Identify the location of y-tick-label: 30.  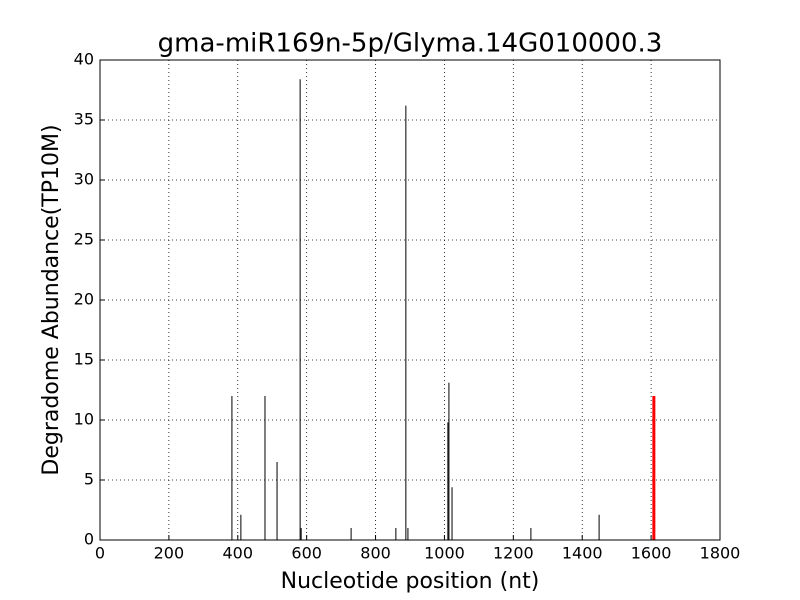
(84, 179).